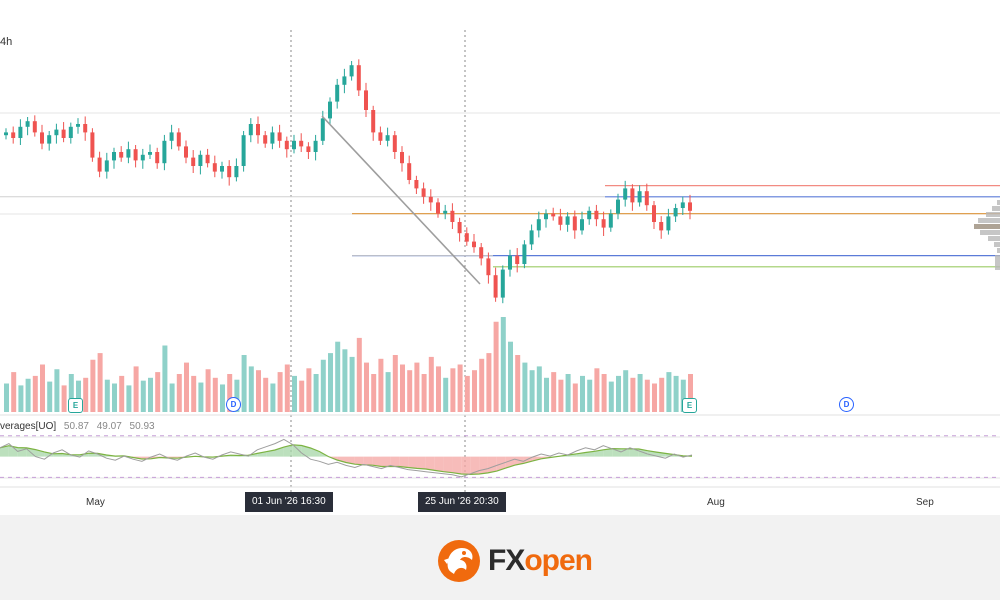  I want to click on oscillator-value-2: 49.07, so click(109, 426).